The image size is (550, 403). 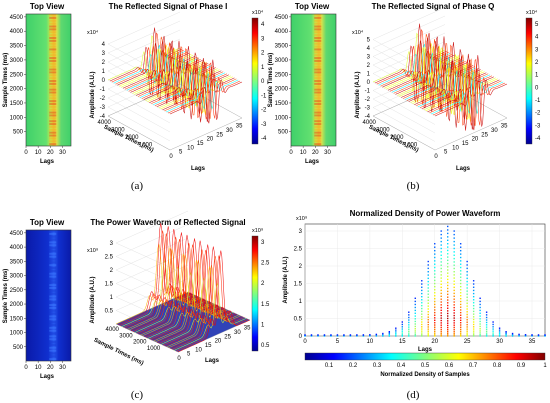 What do you see at coordinates (17, 75) in the screenshot?
I see `y-tick-label: 2500` at bounding box center [17, 75].